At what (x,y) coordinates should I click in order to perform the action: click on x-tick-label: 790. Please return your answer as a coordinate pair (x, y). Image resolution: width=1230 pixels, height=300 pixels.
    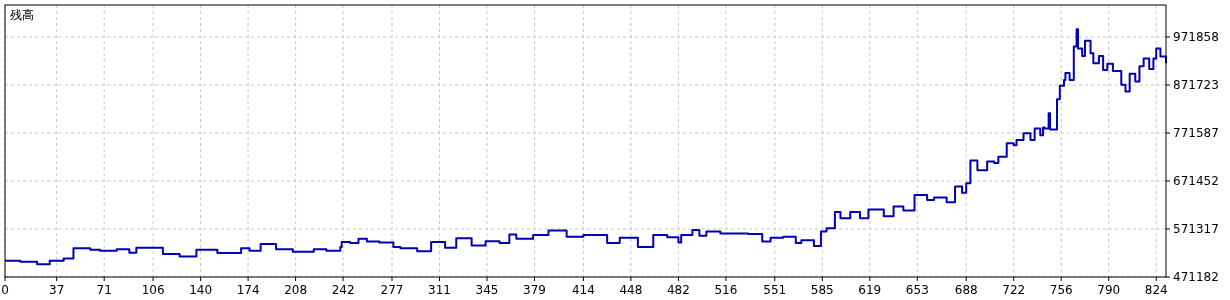
    Looking at the image, I should click on (1109, 290).